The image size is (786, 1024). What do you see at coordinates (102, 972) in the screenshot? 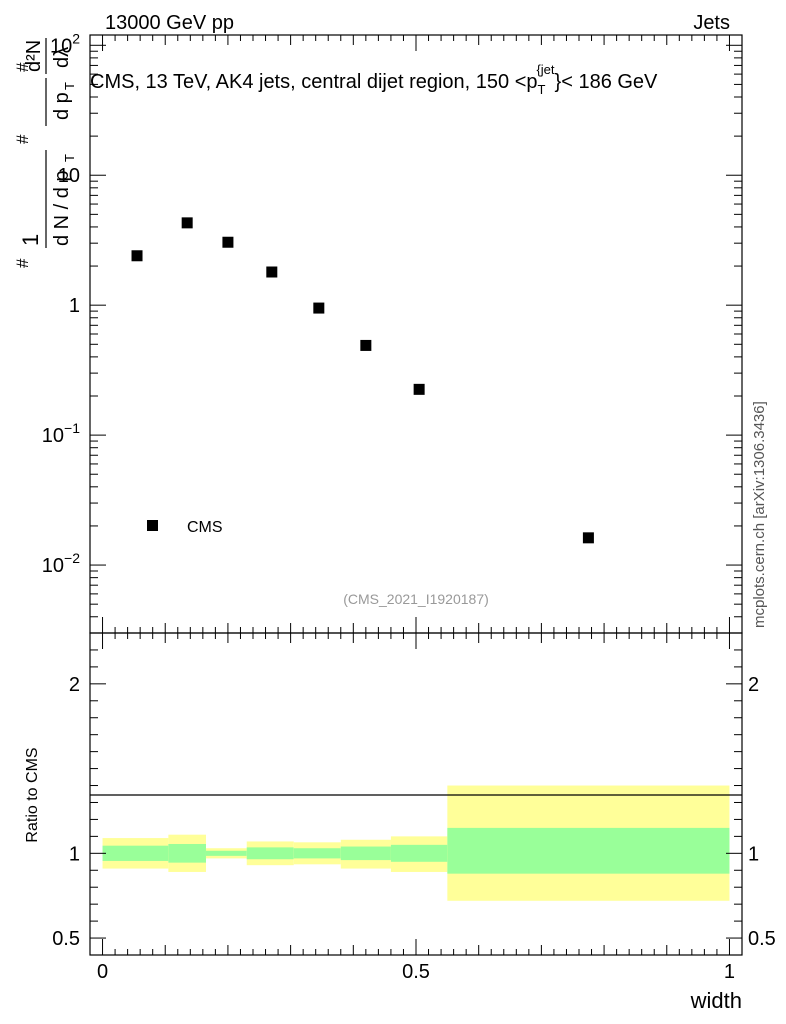
I see `x-tick-label: 0` at bounding box center [102, 972].